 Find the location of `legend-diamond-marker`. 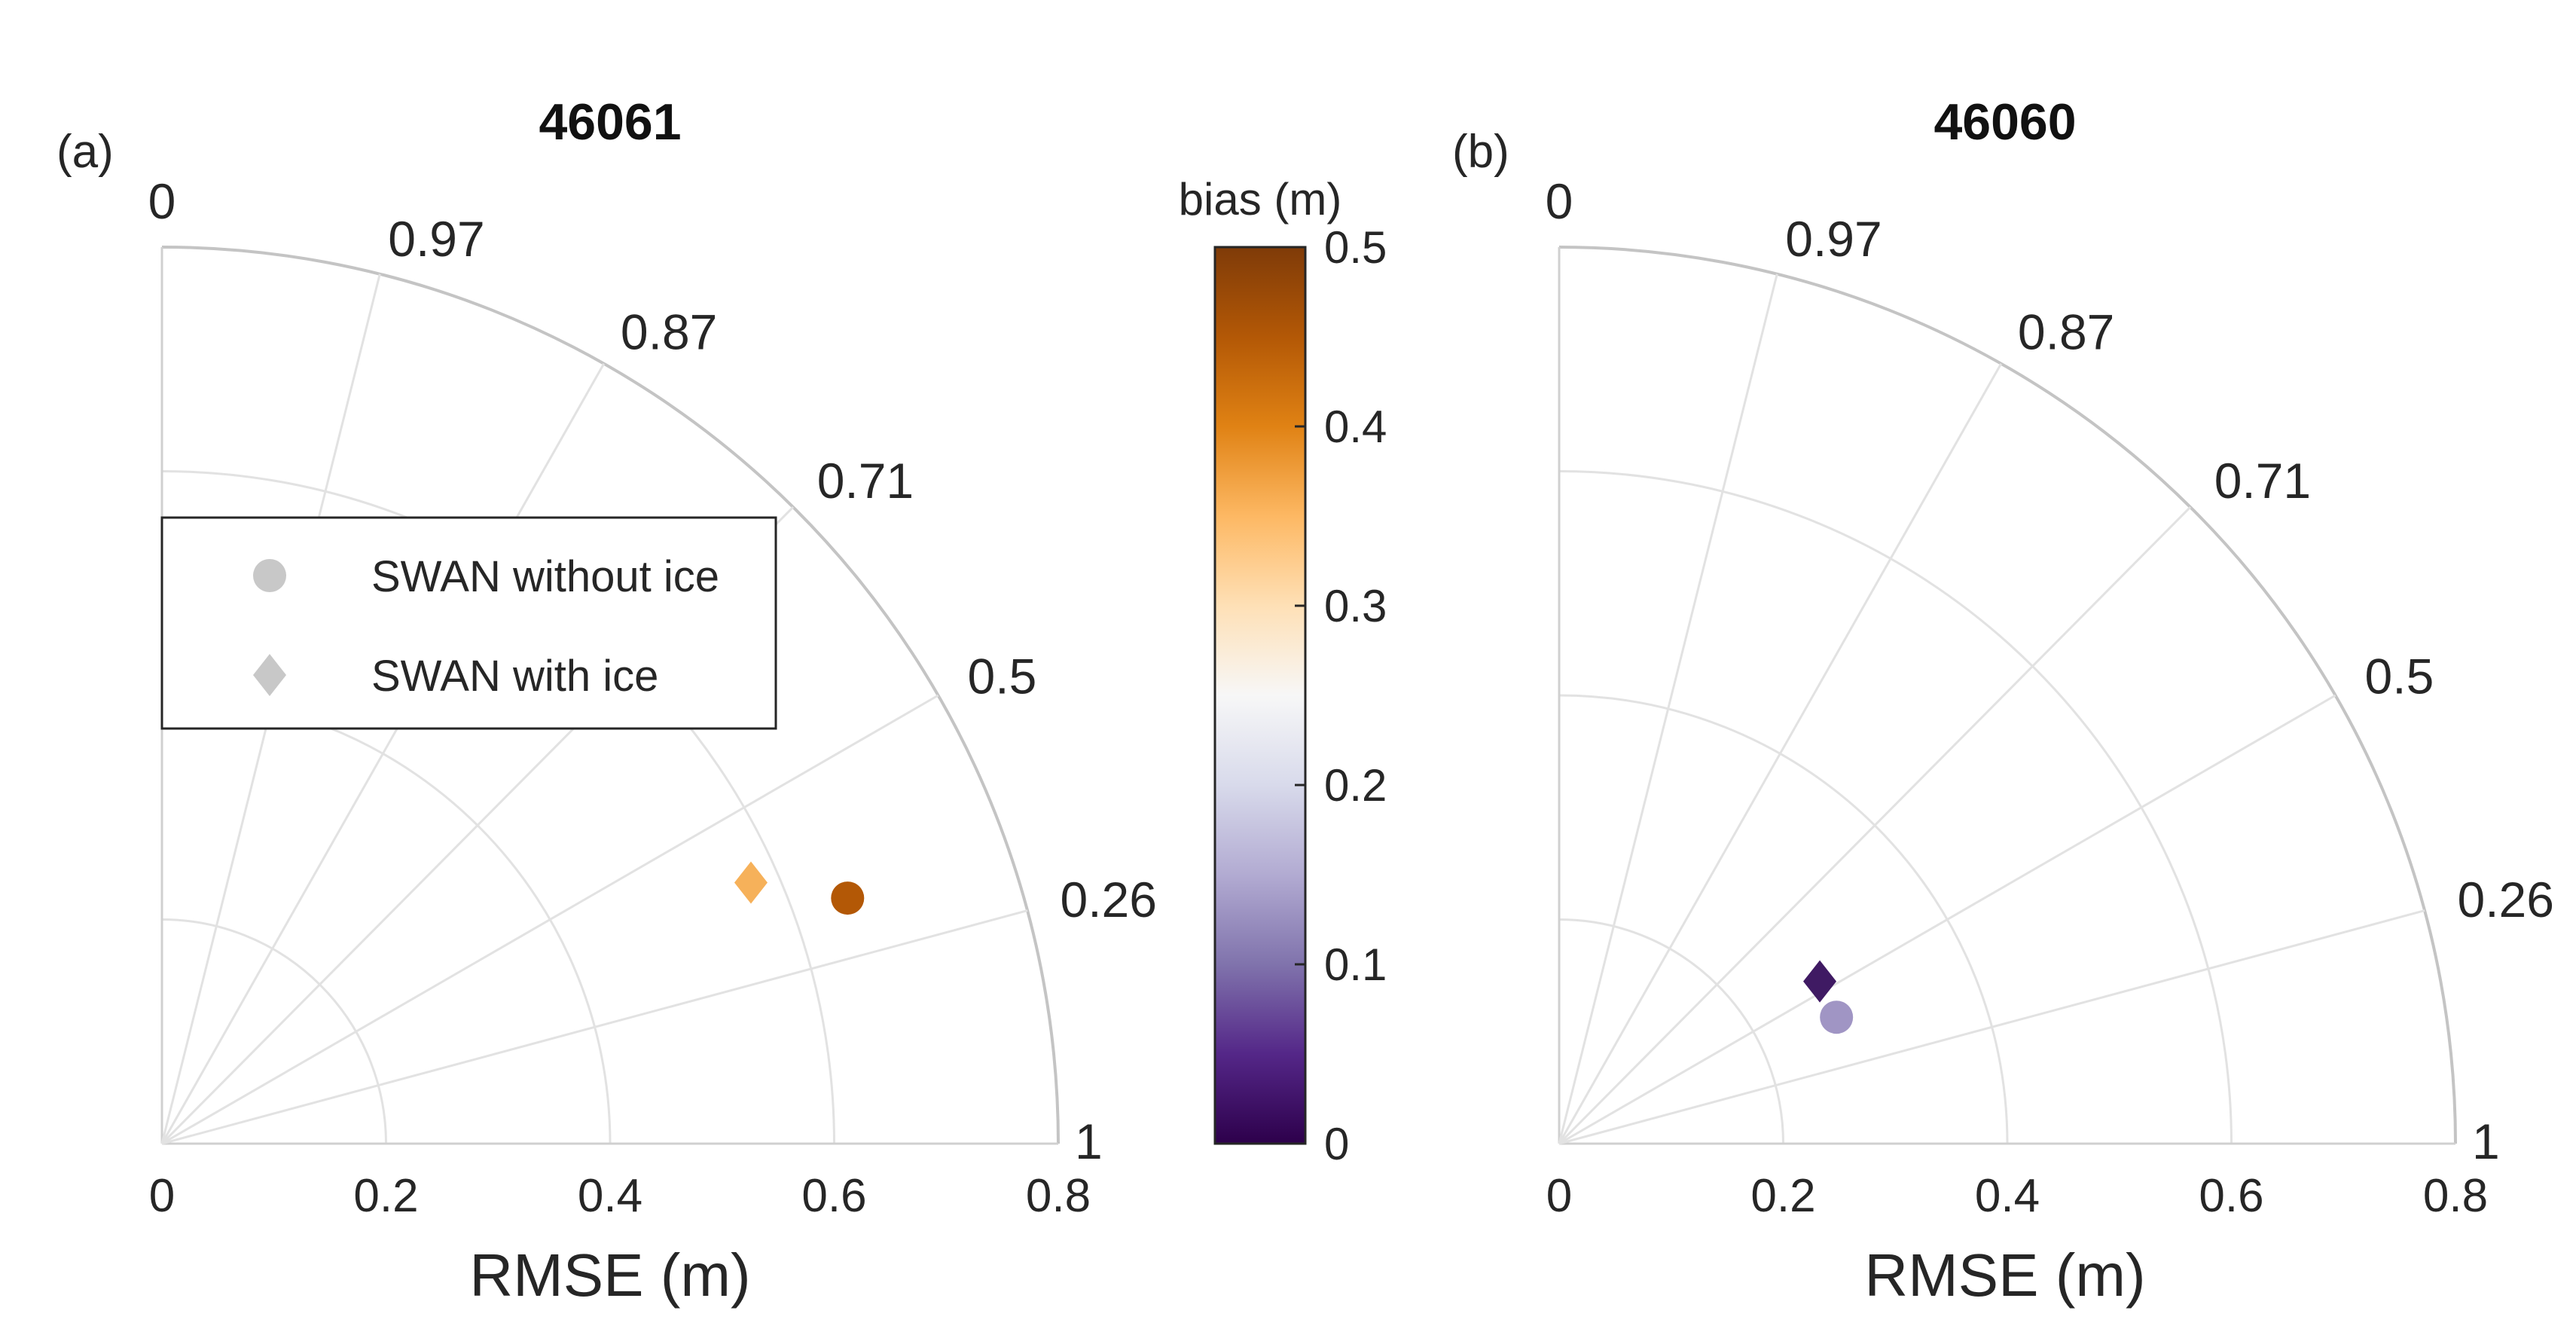

legend-diamond-marker is located at coordinates (270, 675).